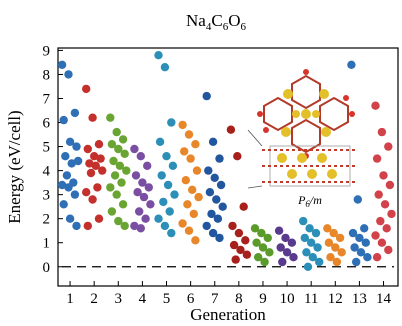 Image resolution: width=402 pixels, height=326 pixels. I want to click on y-tick-label: 5, so click(47, 148).